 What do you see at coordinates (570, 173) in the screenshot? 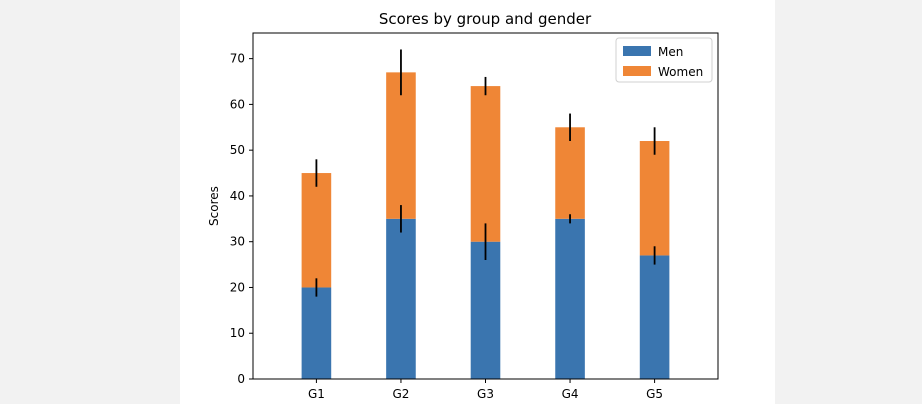
I see `bar-women-g4` at bounding box center [570, 173].